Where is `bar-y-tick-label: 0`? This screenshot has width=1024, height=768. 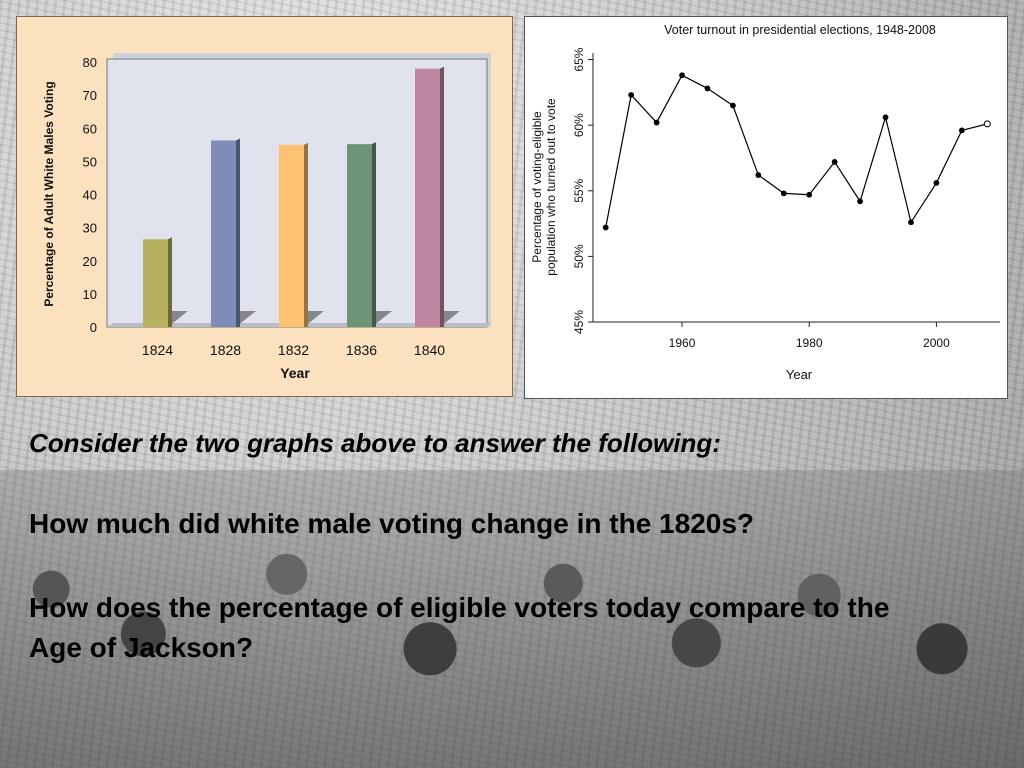
bar-y-tick-label: 0 is located at coordinates (93, 327).